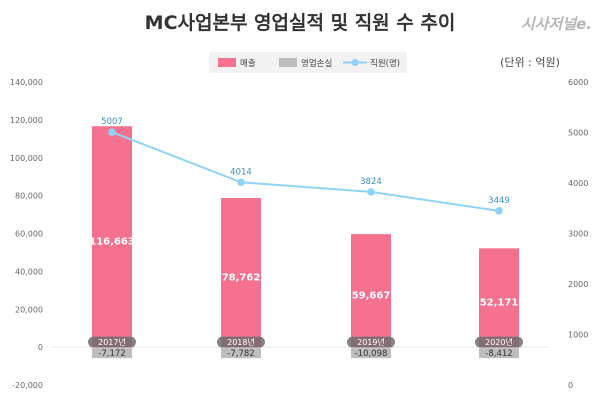 This screenshot has height=400, width=600. I want to click on operating-loss-data-label: -10,098, so click(371, 354).